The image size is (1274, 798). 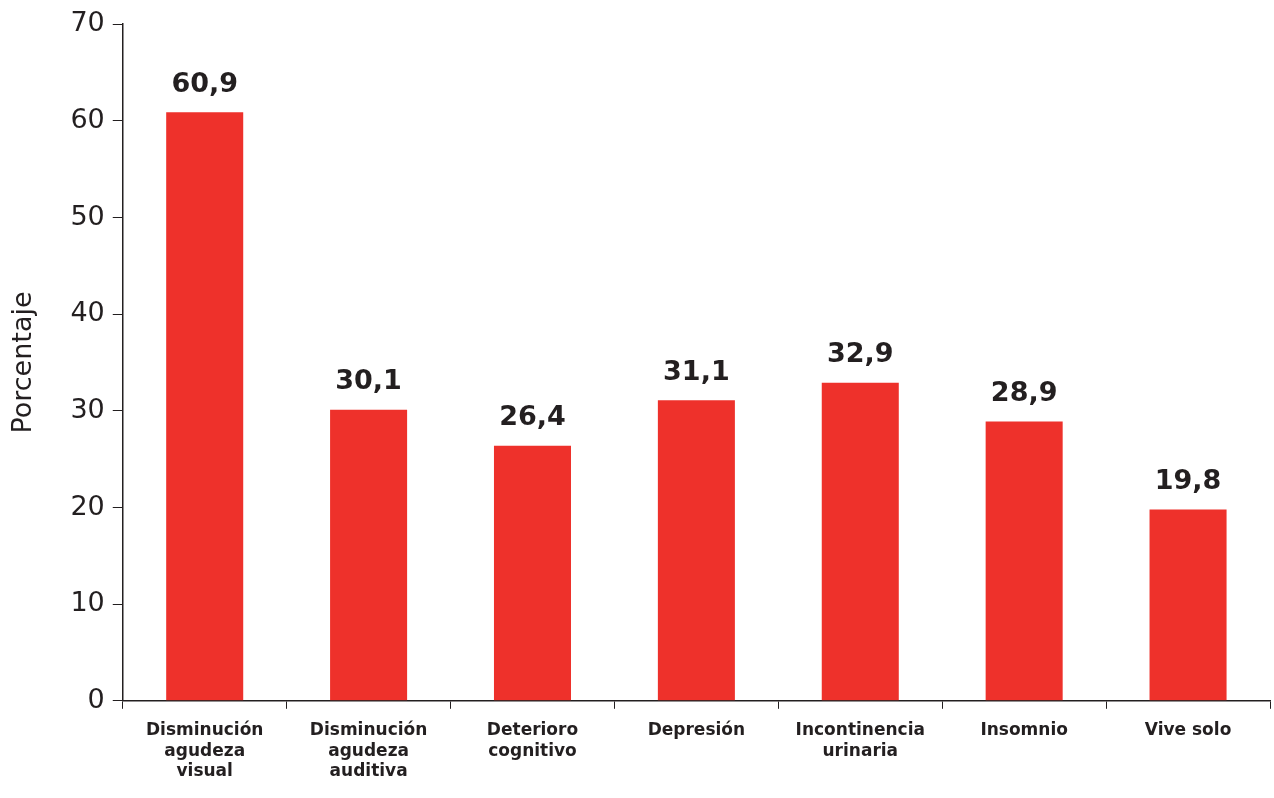 I want to click on y-tick-label: 70, so click(x=87, y=22).